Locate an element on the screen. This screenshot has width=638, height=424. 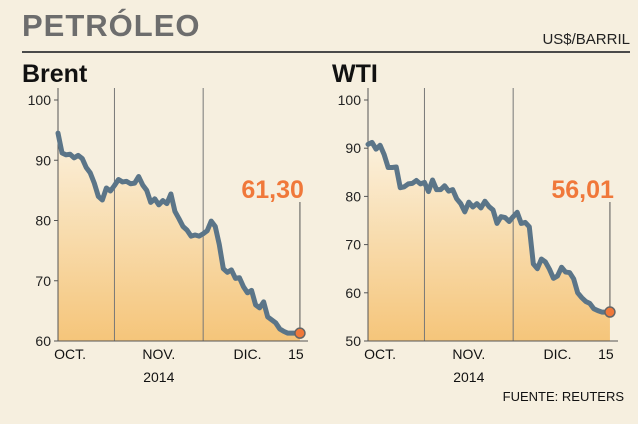
header-divider is located at coordinates (326, 52).